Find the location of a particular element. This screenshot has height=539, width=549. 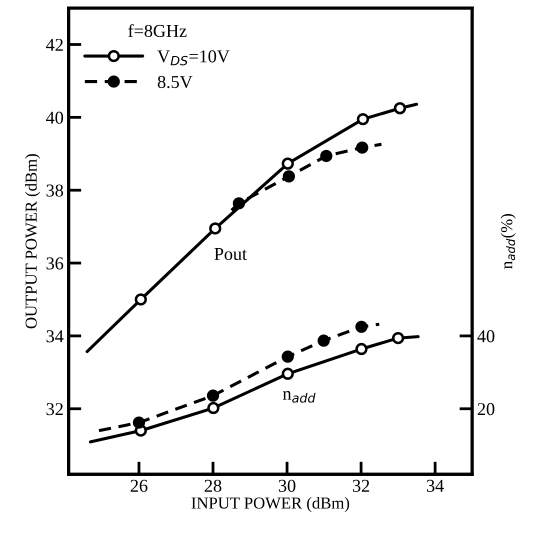

y-tick-label: 34 is located at coordinates (55, 336).